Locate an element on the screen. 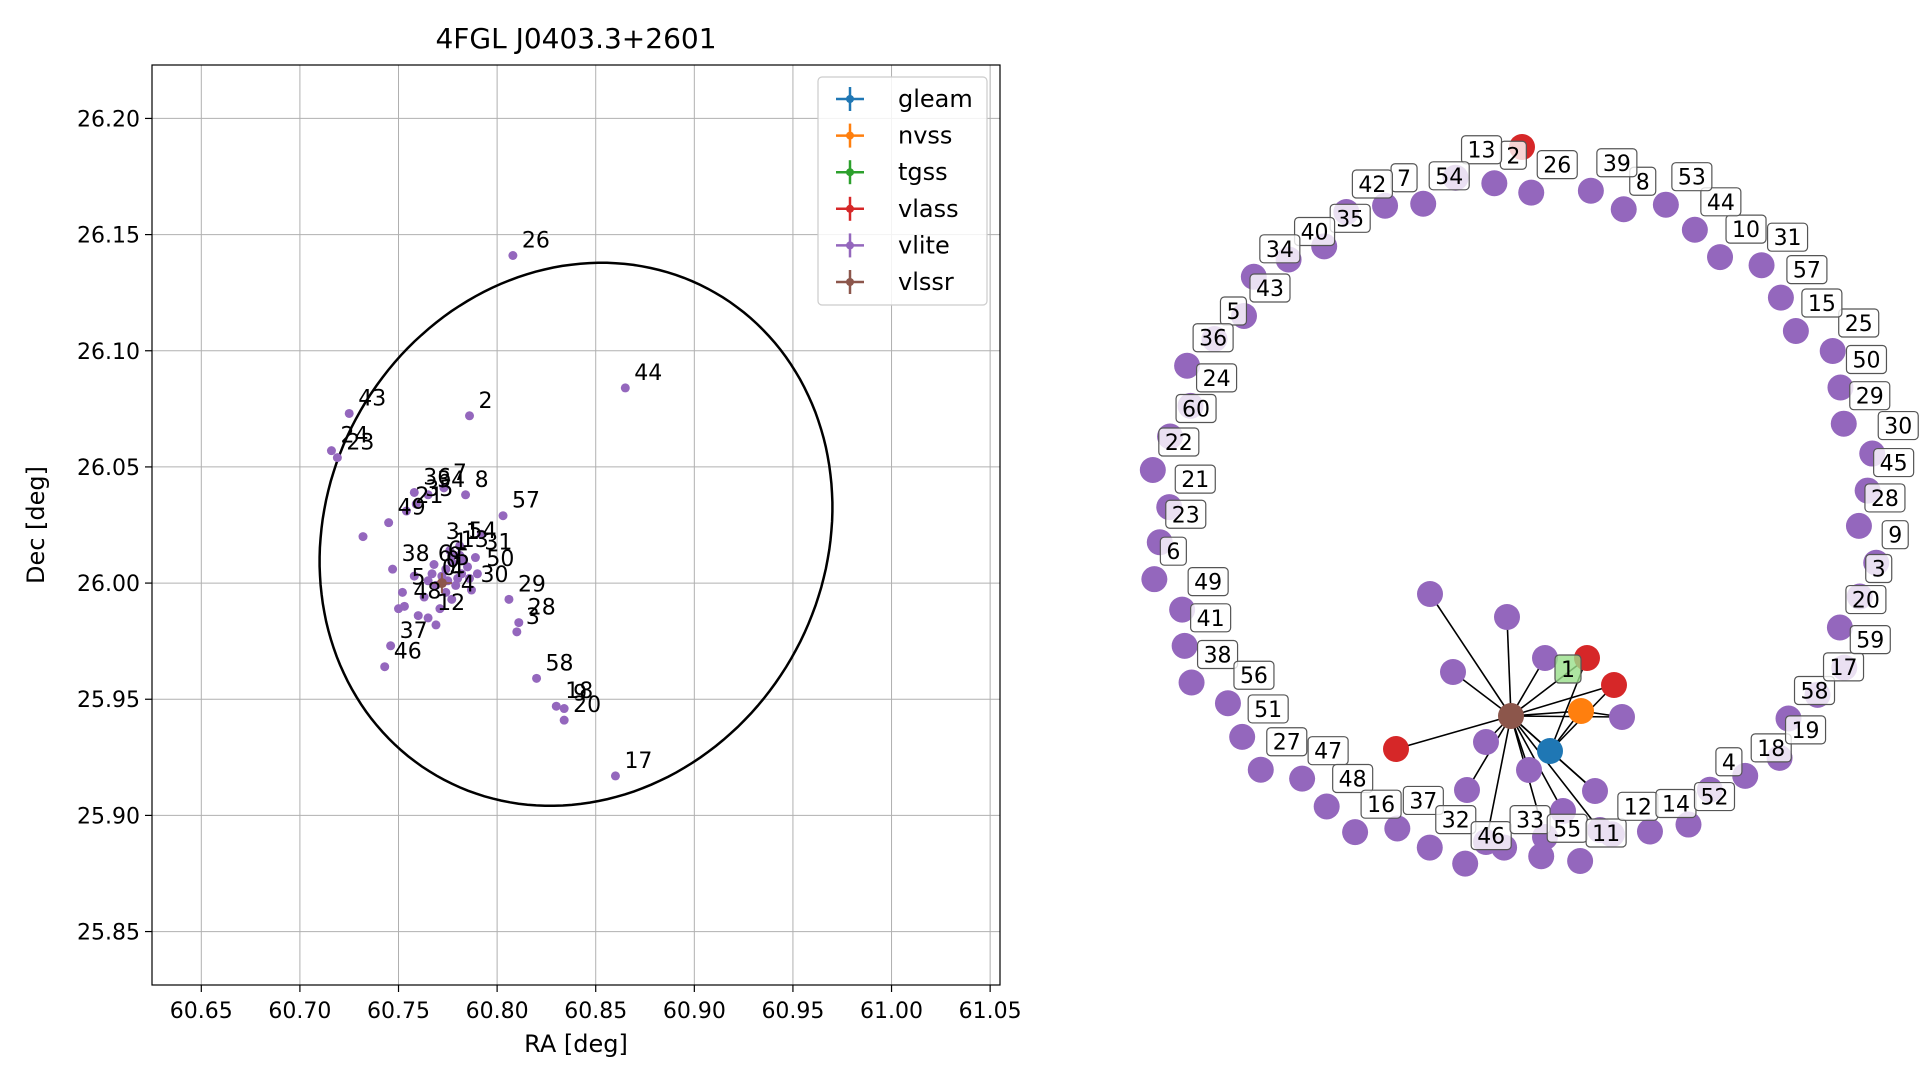  node-label-text: 11 is located at coordinates (1606, 834).